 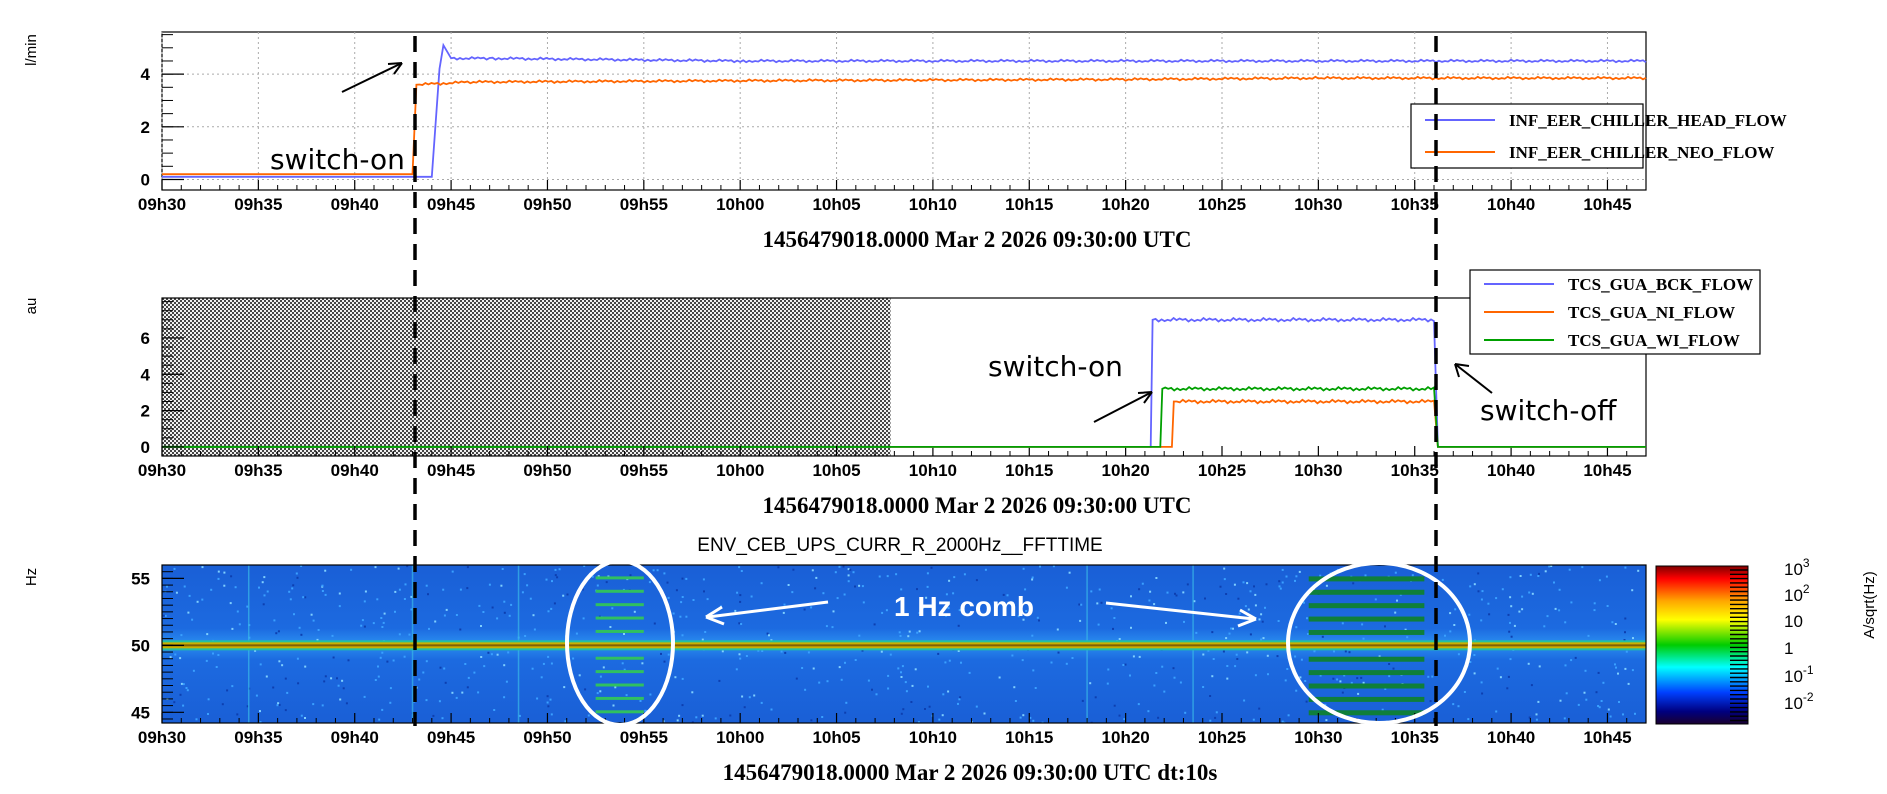 I want to click on p1-legend, so click(x=1527, y=136).